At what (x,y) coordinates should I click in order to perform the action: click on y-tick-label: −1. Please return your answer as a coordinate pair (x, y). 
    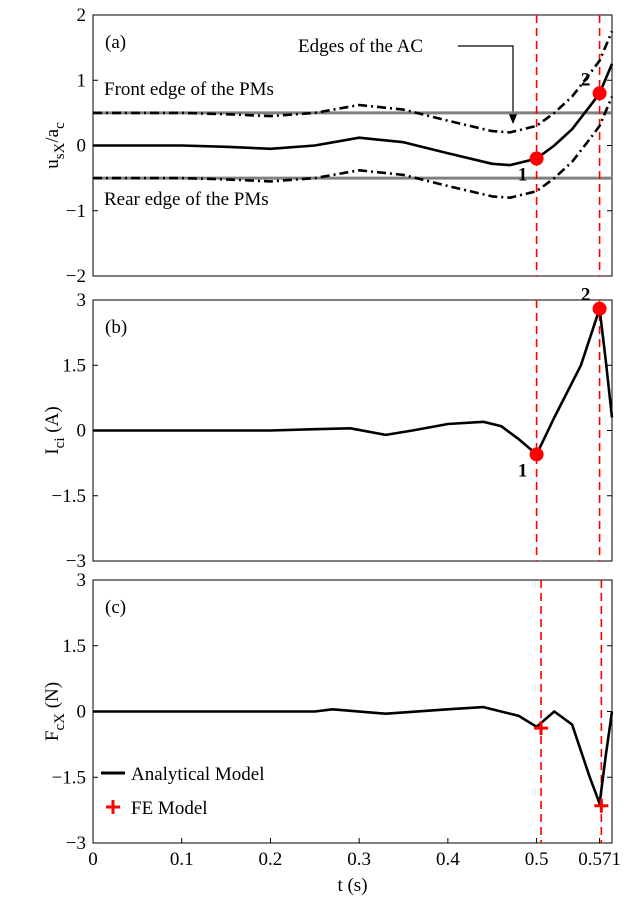
    Looking at the image, I should click on (76, 211).